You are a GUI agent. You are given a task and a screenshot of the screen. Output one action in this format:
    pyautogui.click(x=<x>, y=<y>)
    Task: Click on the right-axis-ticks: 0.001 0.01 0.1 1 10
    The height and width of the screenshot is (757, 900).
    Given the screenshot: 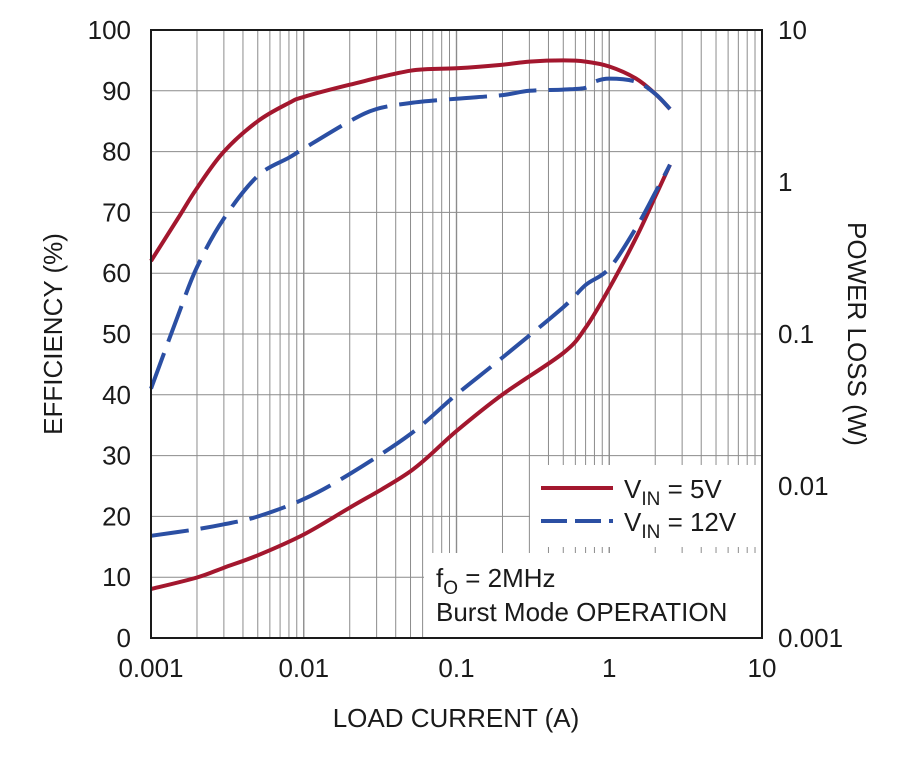 What is the action you would take?
    pyautogui.click(x=810, y=334)
    